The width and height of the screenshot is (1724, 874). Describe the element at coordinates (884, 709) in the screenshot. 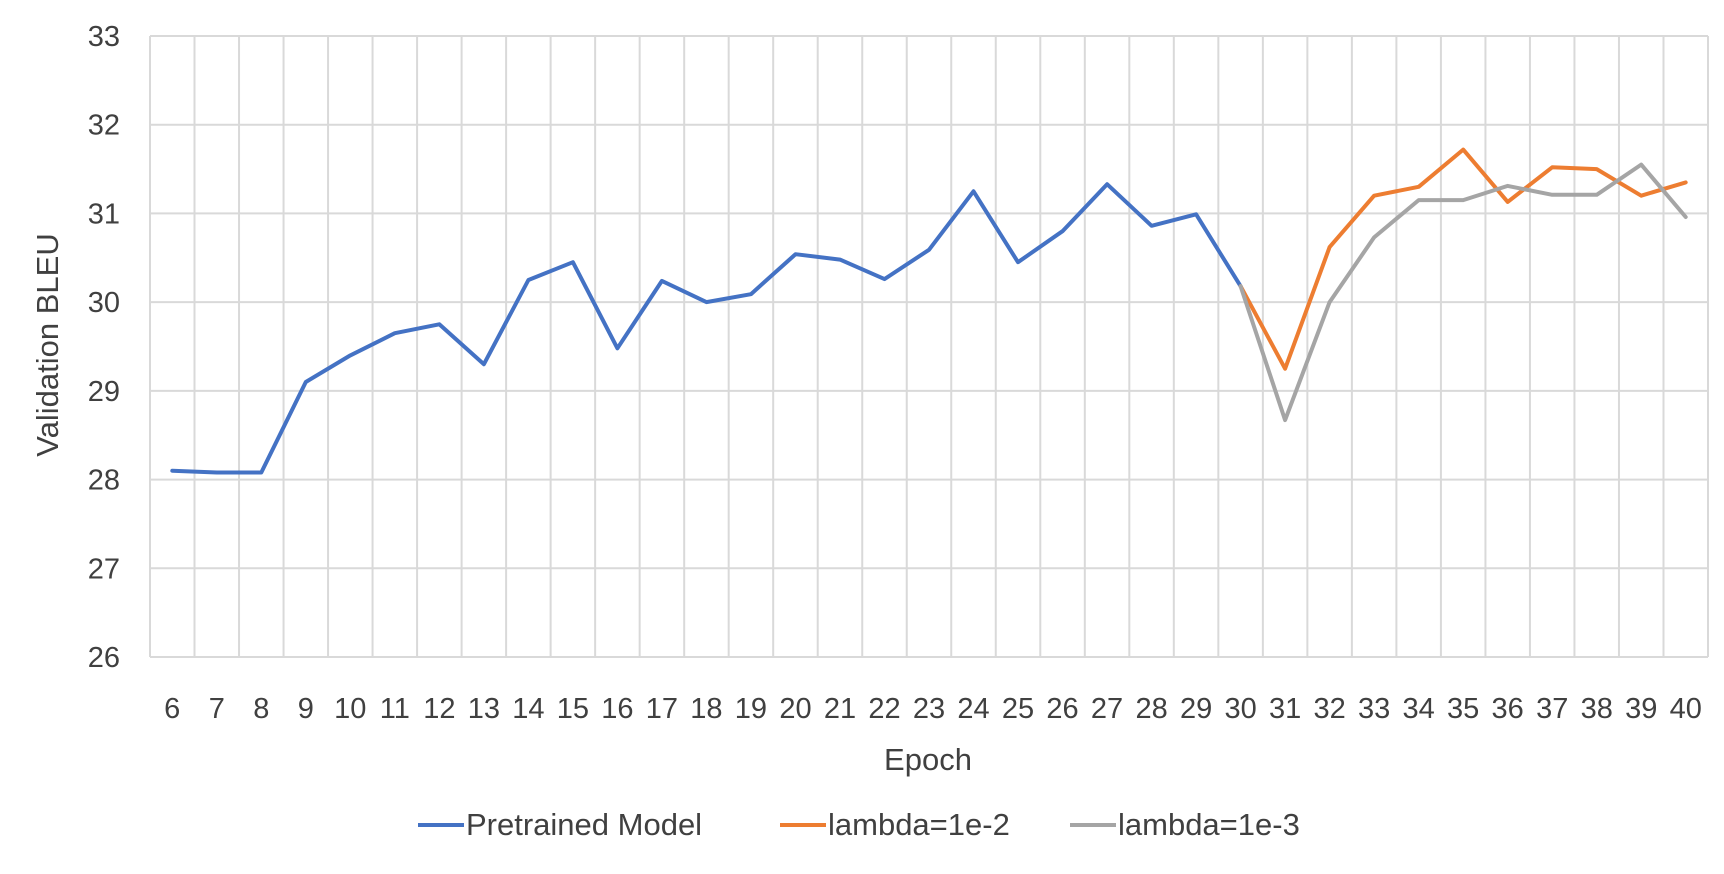

I see `x-tick-label: 22` at that location.